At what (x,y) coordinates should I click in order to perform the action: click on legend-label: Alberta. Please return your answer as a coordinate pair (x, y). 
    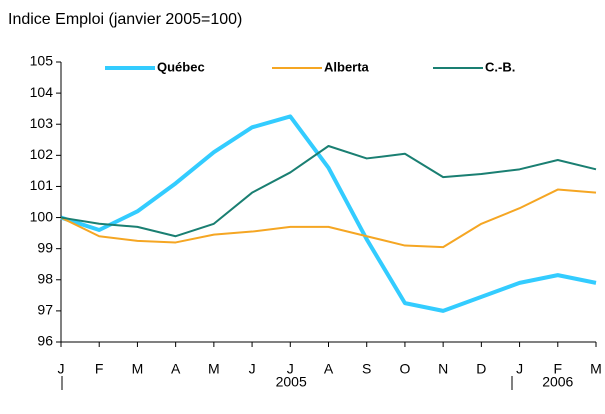
    Looking at the image, I should click on (347, 66).